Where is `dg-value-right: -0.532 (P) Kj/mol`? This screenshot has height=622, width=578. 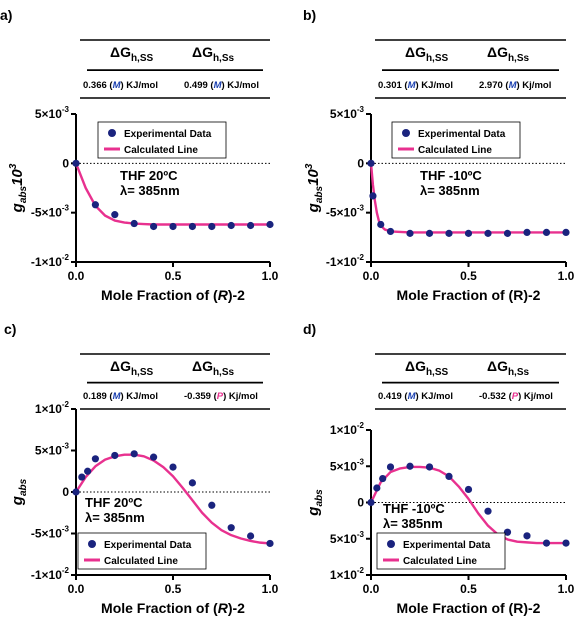 dg-value-right: -0.532 (P) Kj/mol is located at coordinates (516, 396).